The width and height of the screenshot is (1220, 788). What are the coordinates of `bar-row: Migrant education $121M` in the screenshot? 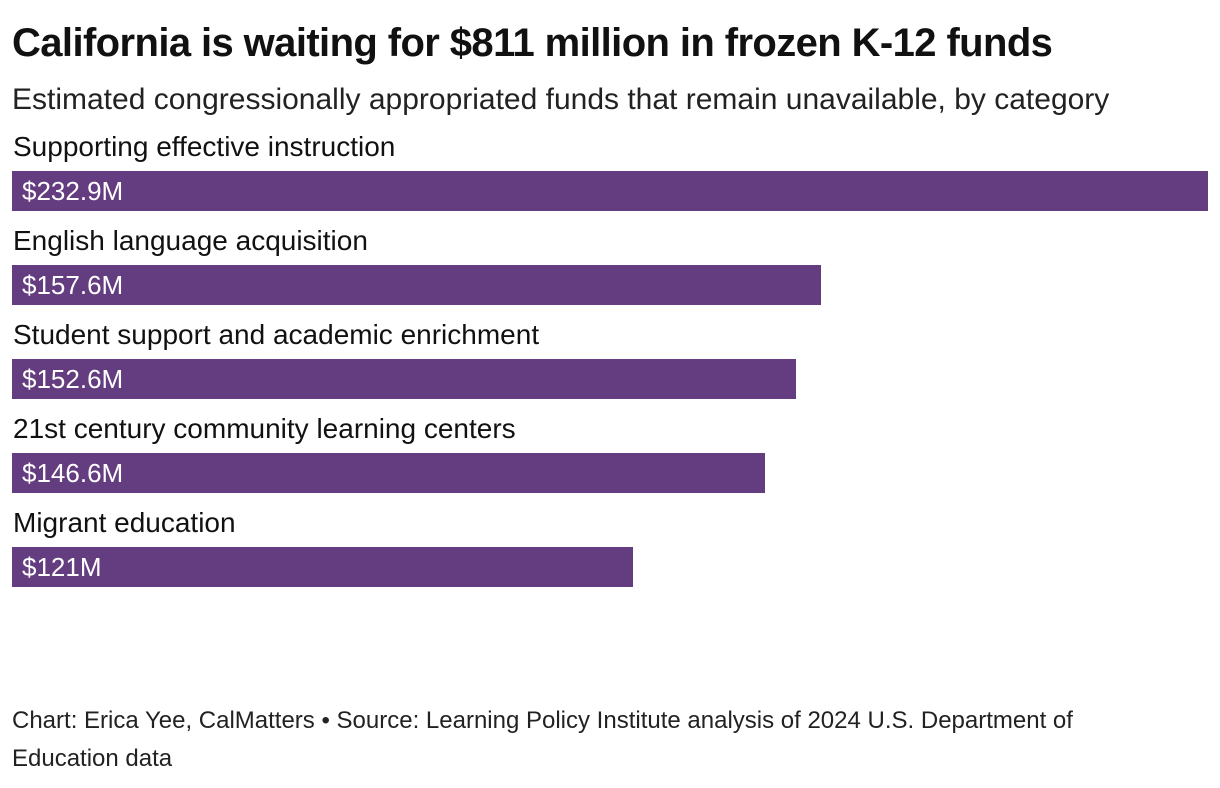 It's located at (610, 552).